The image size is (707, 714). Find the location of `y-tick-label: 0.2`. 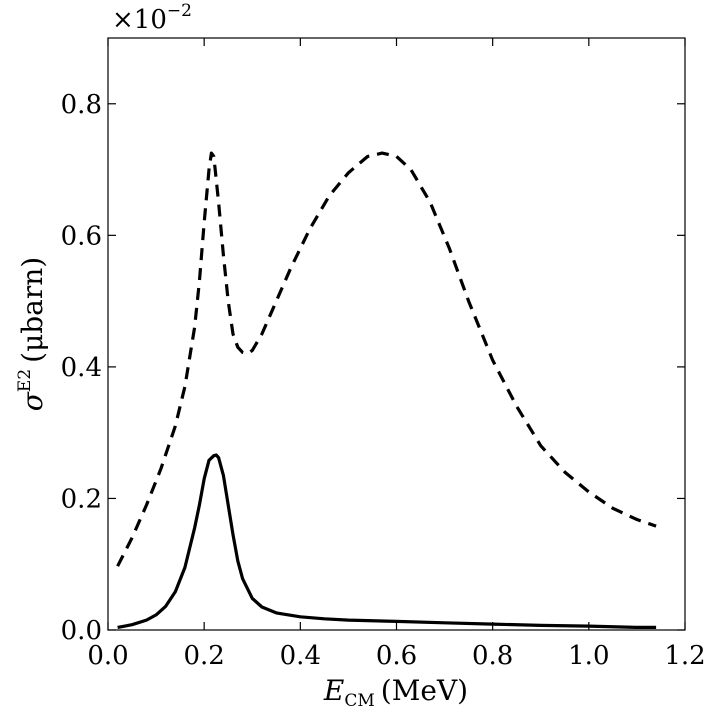

y-tick-label: 0.2 is located at coordinates (81, 499).